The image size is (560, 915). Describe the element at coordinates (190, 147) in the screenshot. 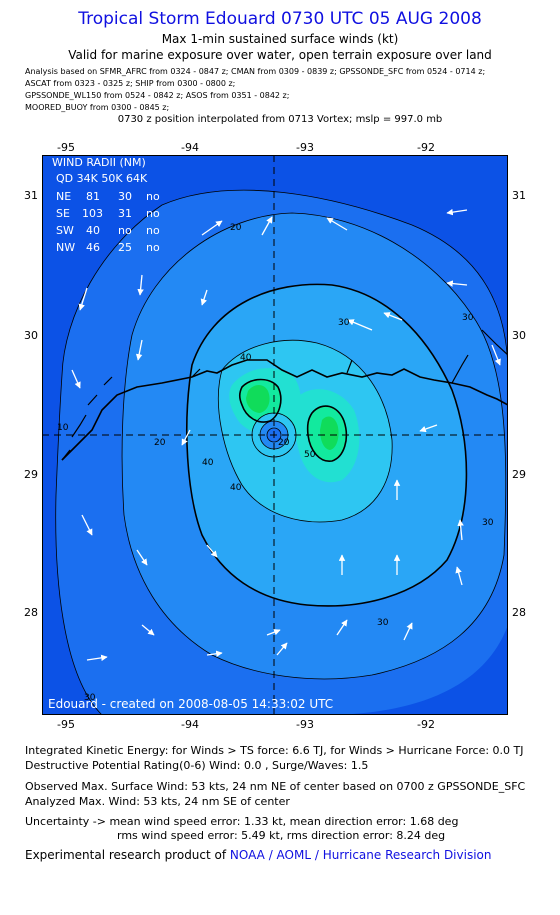

I see `lon-label-top: -94` at that location.